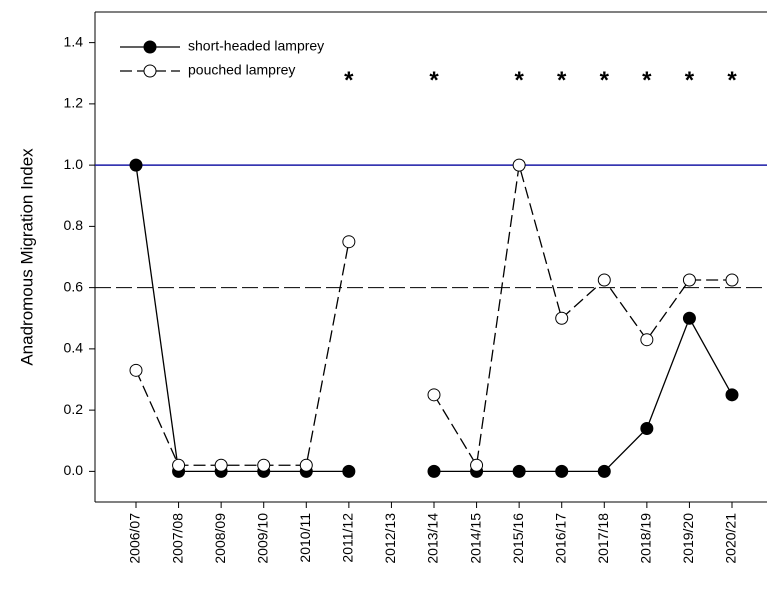 The width and height of the screenshot is (767, 593). Describe the element at coordinates (26, 257) in the screenshot. I see `y-axis-label: Anadromous Migration Index` at that location.